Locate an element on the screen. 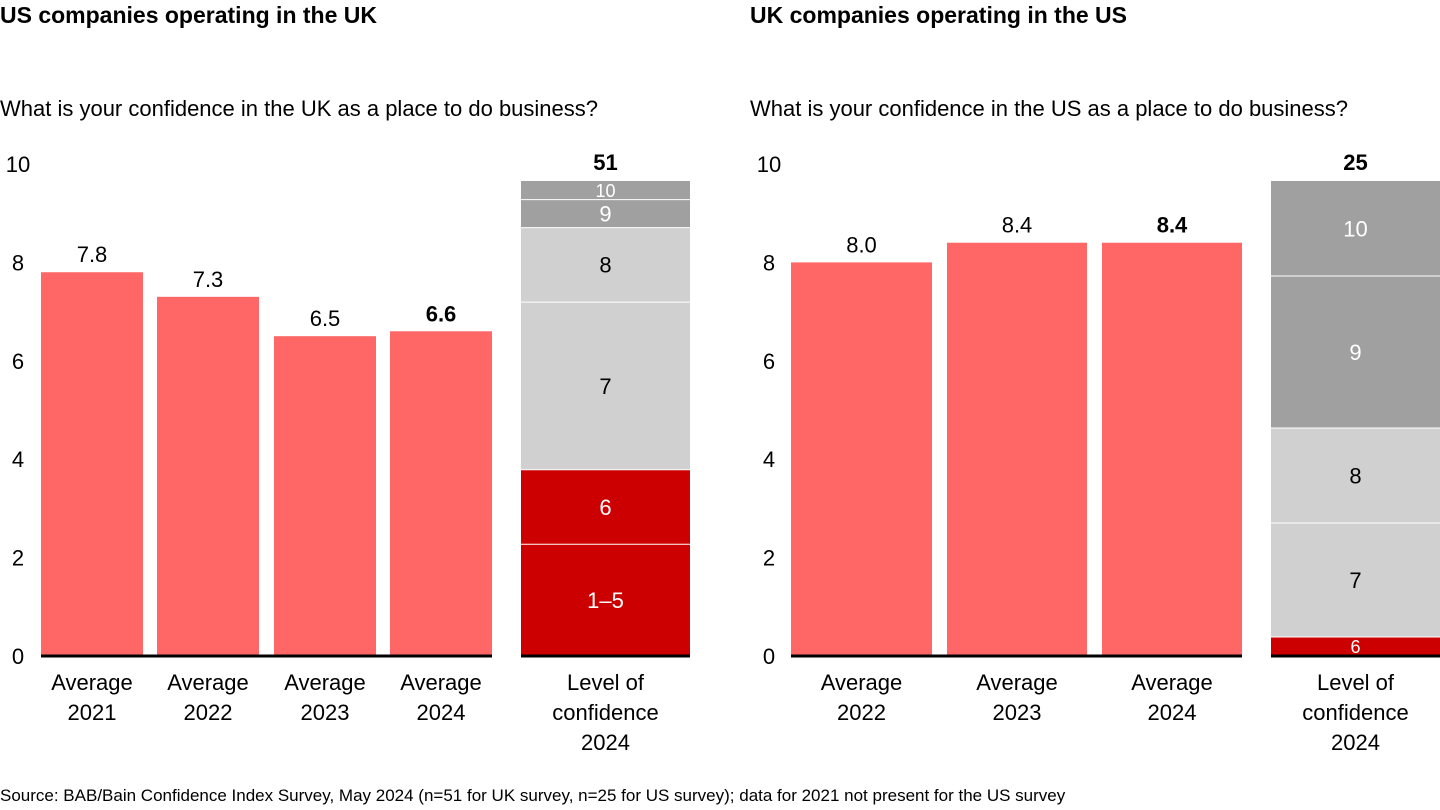 The image size is (1440, 810). left-stack-segment-label: 6 is located at coordinates (605, 507).